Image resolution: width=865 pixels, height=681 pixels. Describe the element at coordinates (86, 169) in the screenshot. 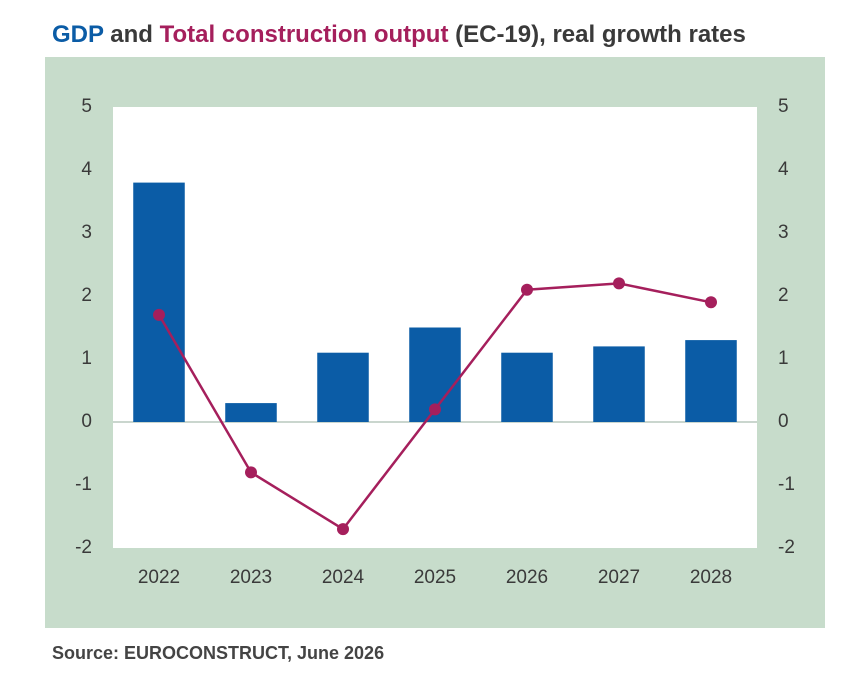

I see `y-tick-label: 4` at that location.